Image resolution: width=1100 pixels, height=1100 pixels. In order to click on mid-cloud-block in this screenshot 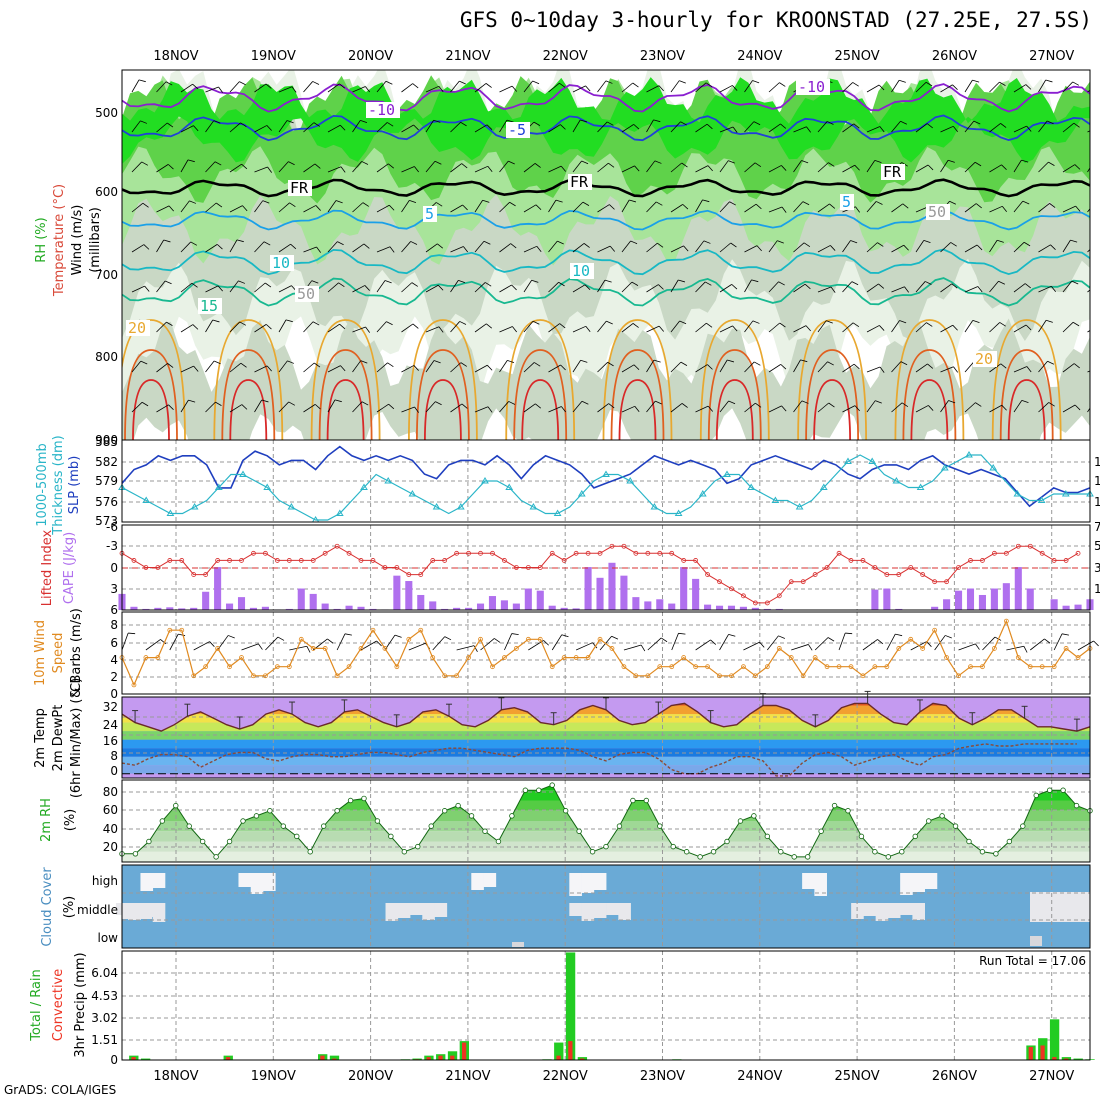, I will do `click(404, 910)`.